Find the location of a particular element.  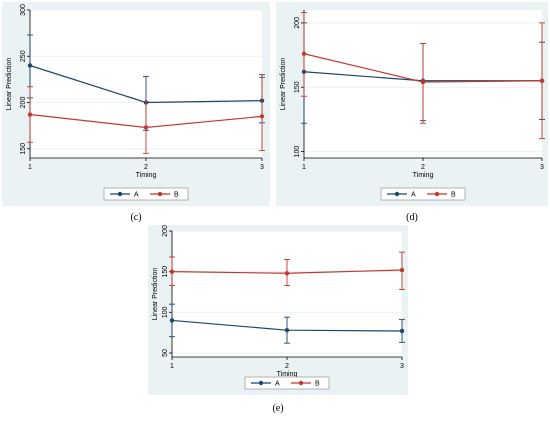

caption-d: (d) is located at coordinates (412, 217).